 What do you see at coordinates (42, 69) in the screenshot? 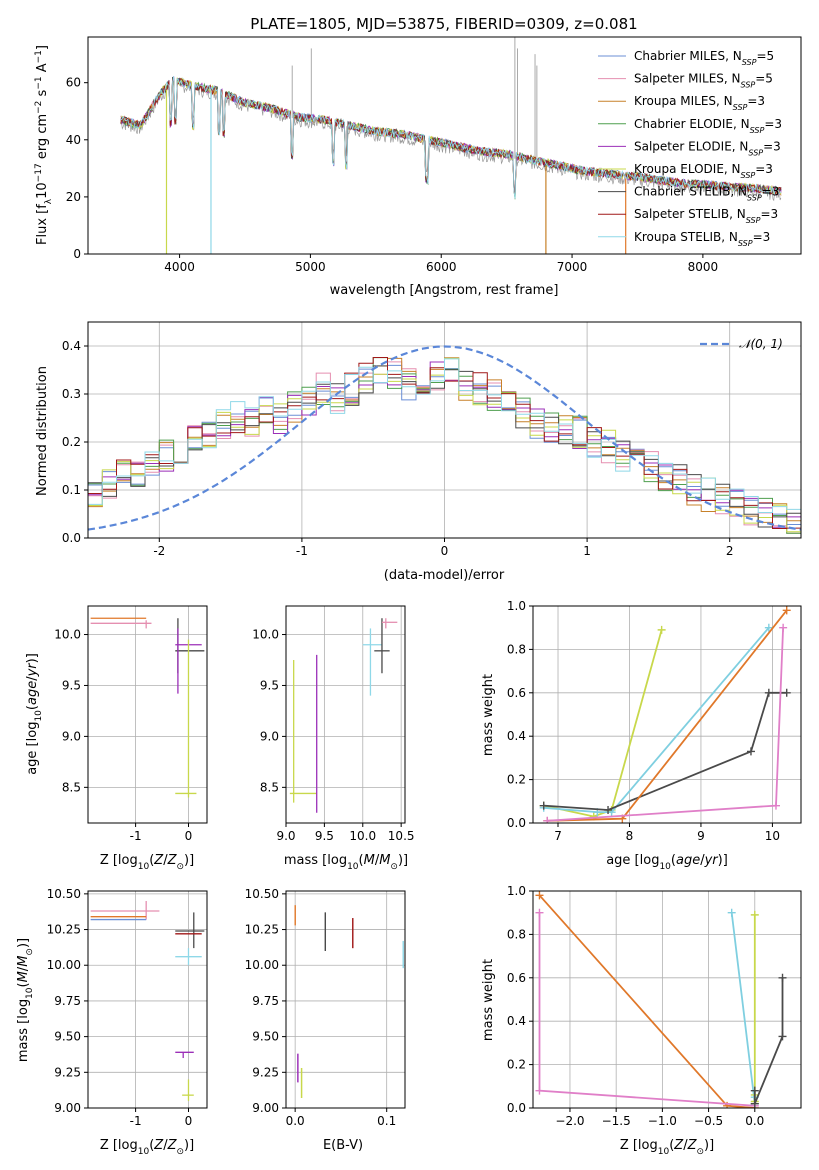
I see `label-part: A` at bounding box center [42, 69].